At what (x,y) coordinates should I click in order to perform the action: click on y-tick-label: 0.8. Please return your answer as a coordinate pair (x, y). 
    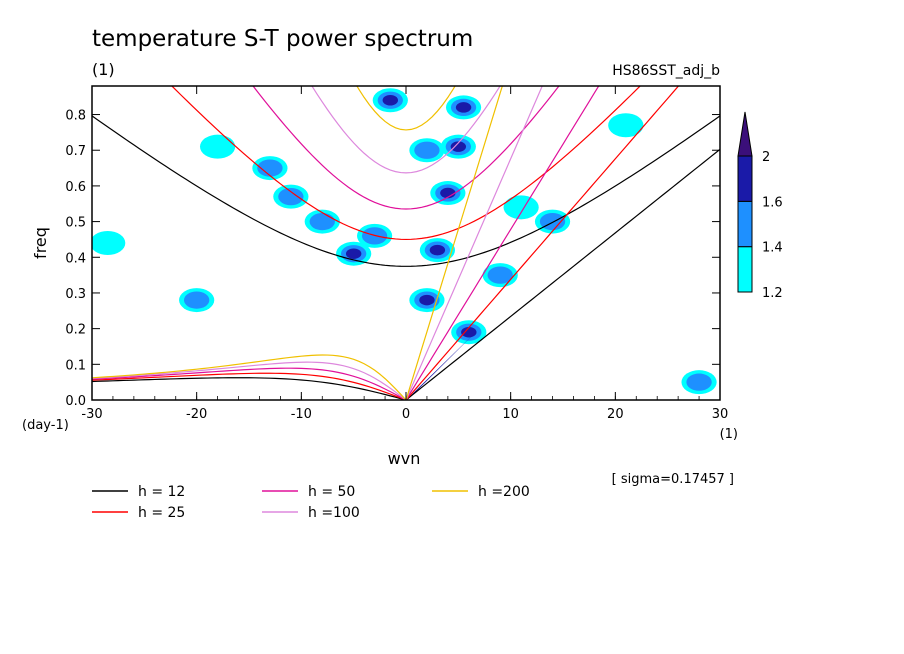
    Looking at the image, I should click on (75, 116).